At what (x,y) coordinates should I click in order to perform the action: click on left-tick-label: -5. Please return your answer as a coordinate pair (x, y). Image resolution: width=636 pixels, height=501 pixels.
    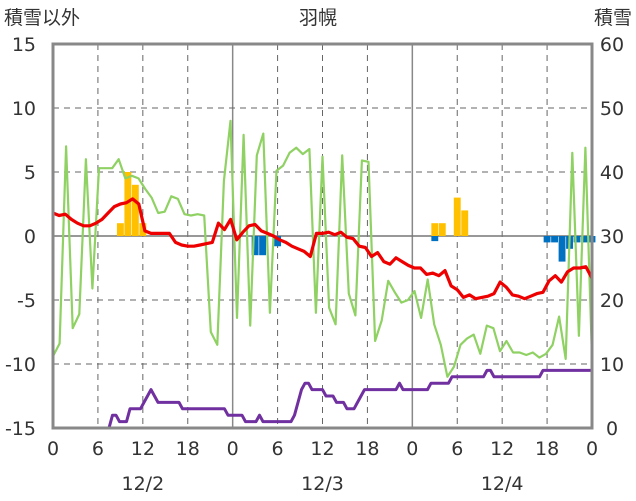
    Looking at the image, I should click on (26, 301).